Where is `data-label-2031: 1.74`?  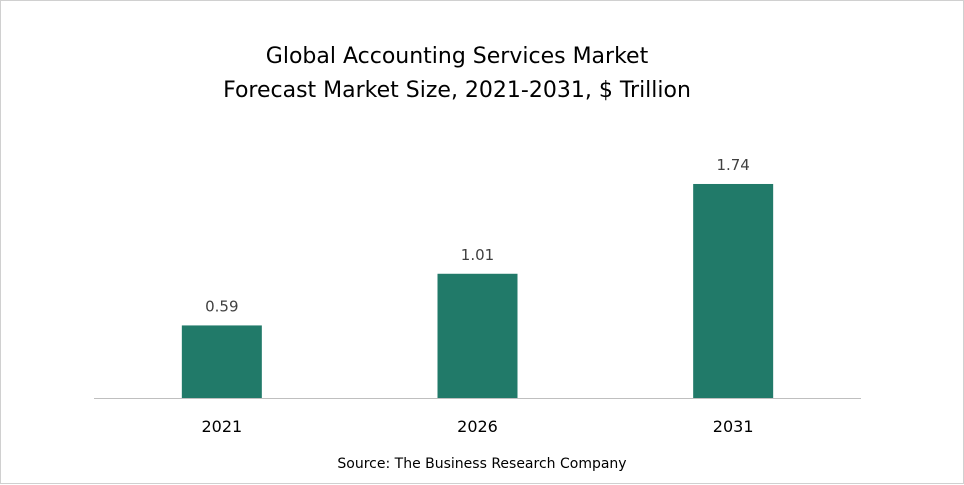
data-label-2031: 1.74 is located at coordinates (732, 165).